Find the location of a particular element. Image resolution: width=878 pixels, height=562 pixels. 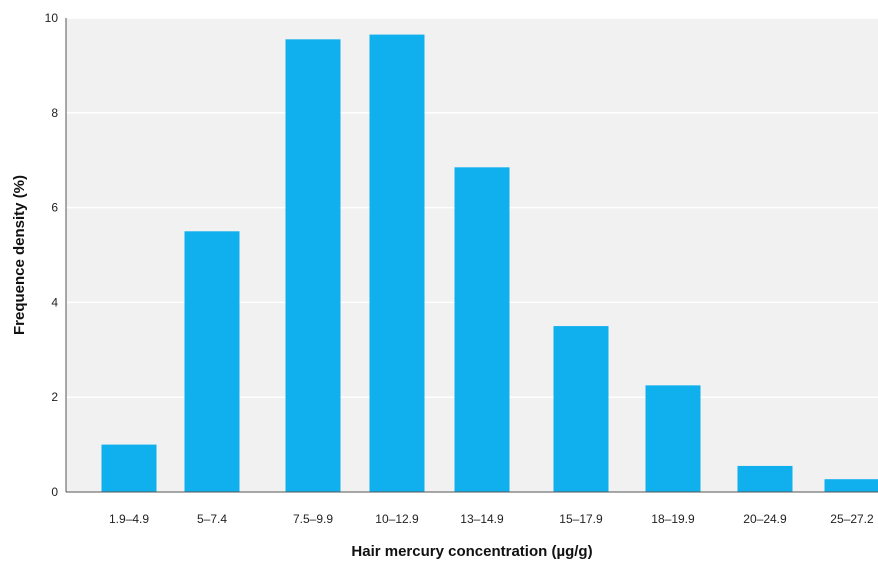

y-tick-label: 8 is located at coordinates (54, 113).